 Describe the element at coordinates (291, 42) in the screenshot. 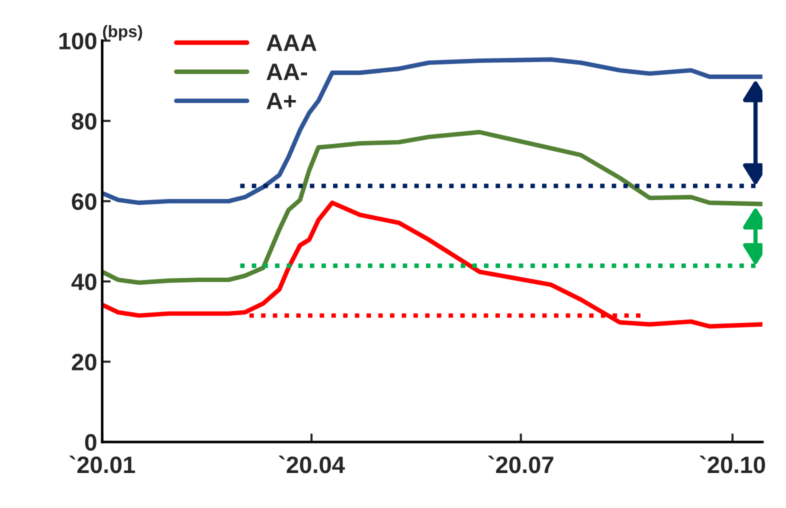

I see `legend-label: AAA` at that location.